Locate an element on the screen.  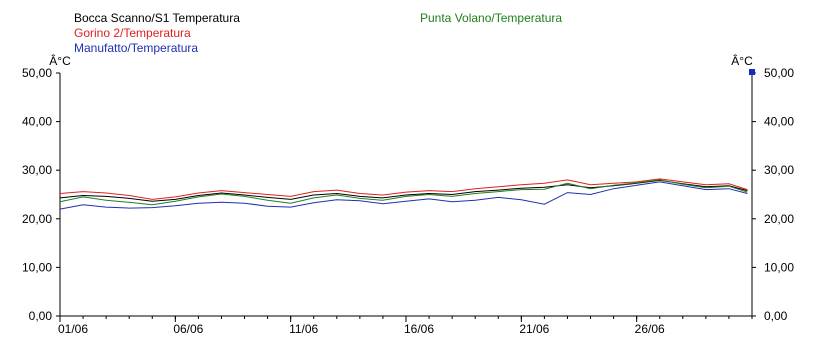
x-tick-label: 21/06 is located at coordinates (534, 329).